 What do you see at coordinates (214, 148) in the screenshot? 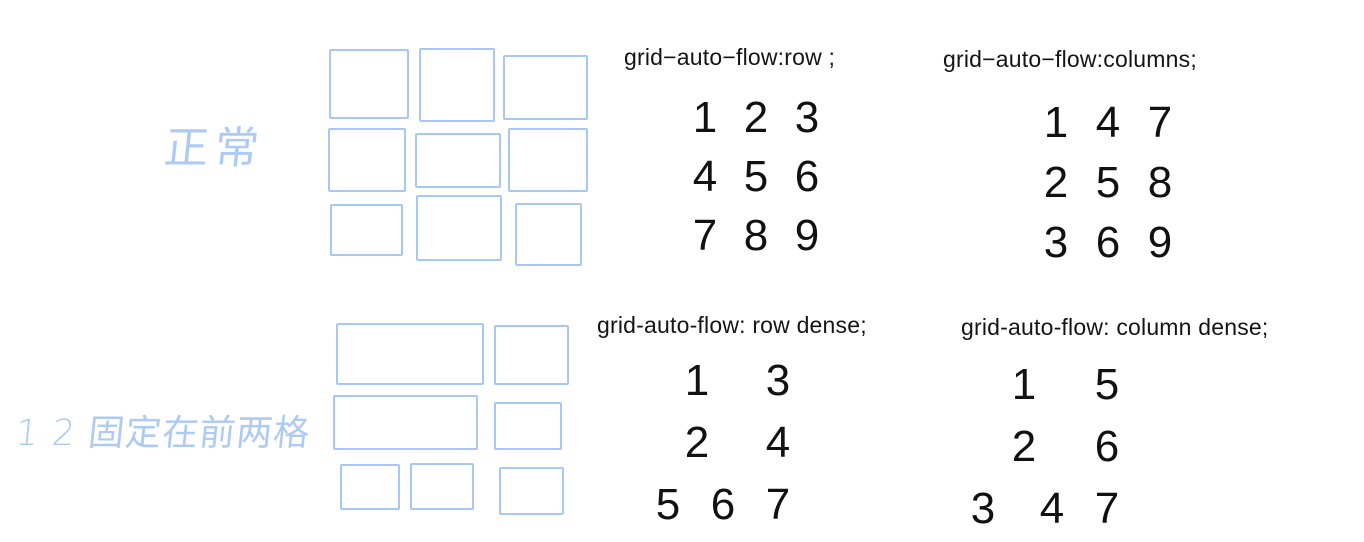
I see `handwritten-label-normal: 正常` at bounding box center [214, 148].